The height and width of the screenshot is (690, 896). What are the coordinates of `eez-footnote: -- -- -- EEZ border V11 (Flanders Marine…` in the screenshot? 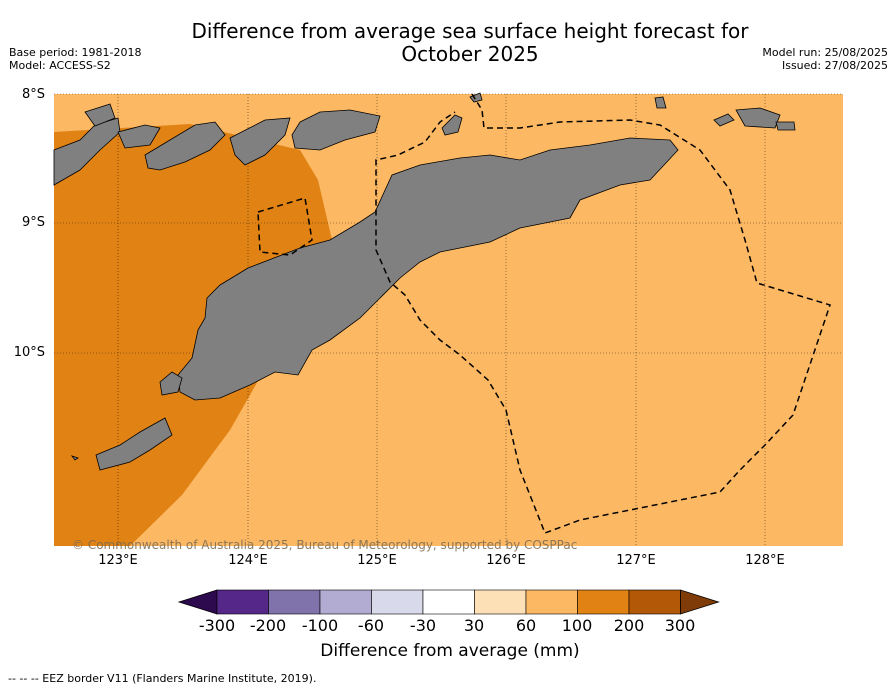 It's located at (162, 678).